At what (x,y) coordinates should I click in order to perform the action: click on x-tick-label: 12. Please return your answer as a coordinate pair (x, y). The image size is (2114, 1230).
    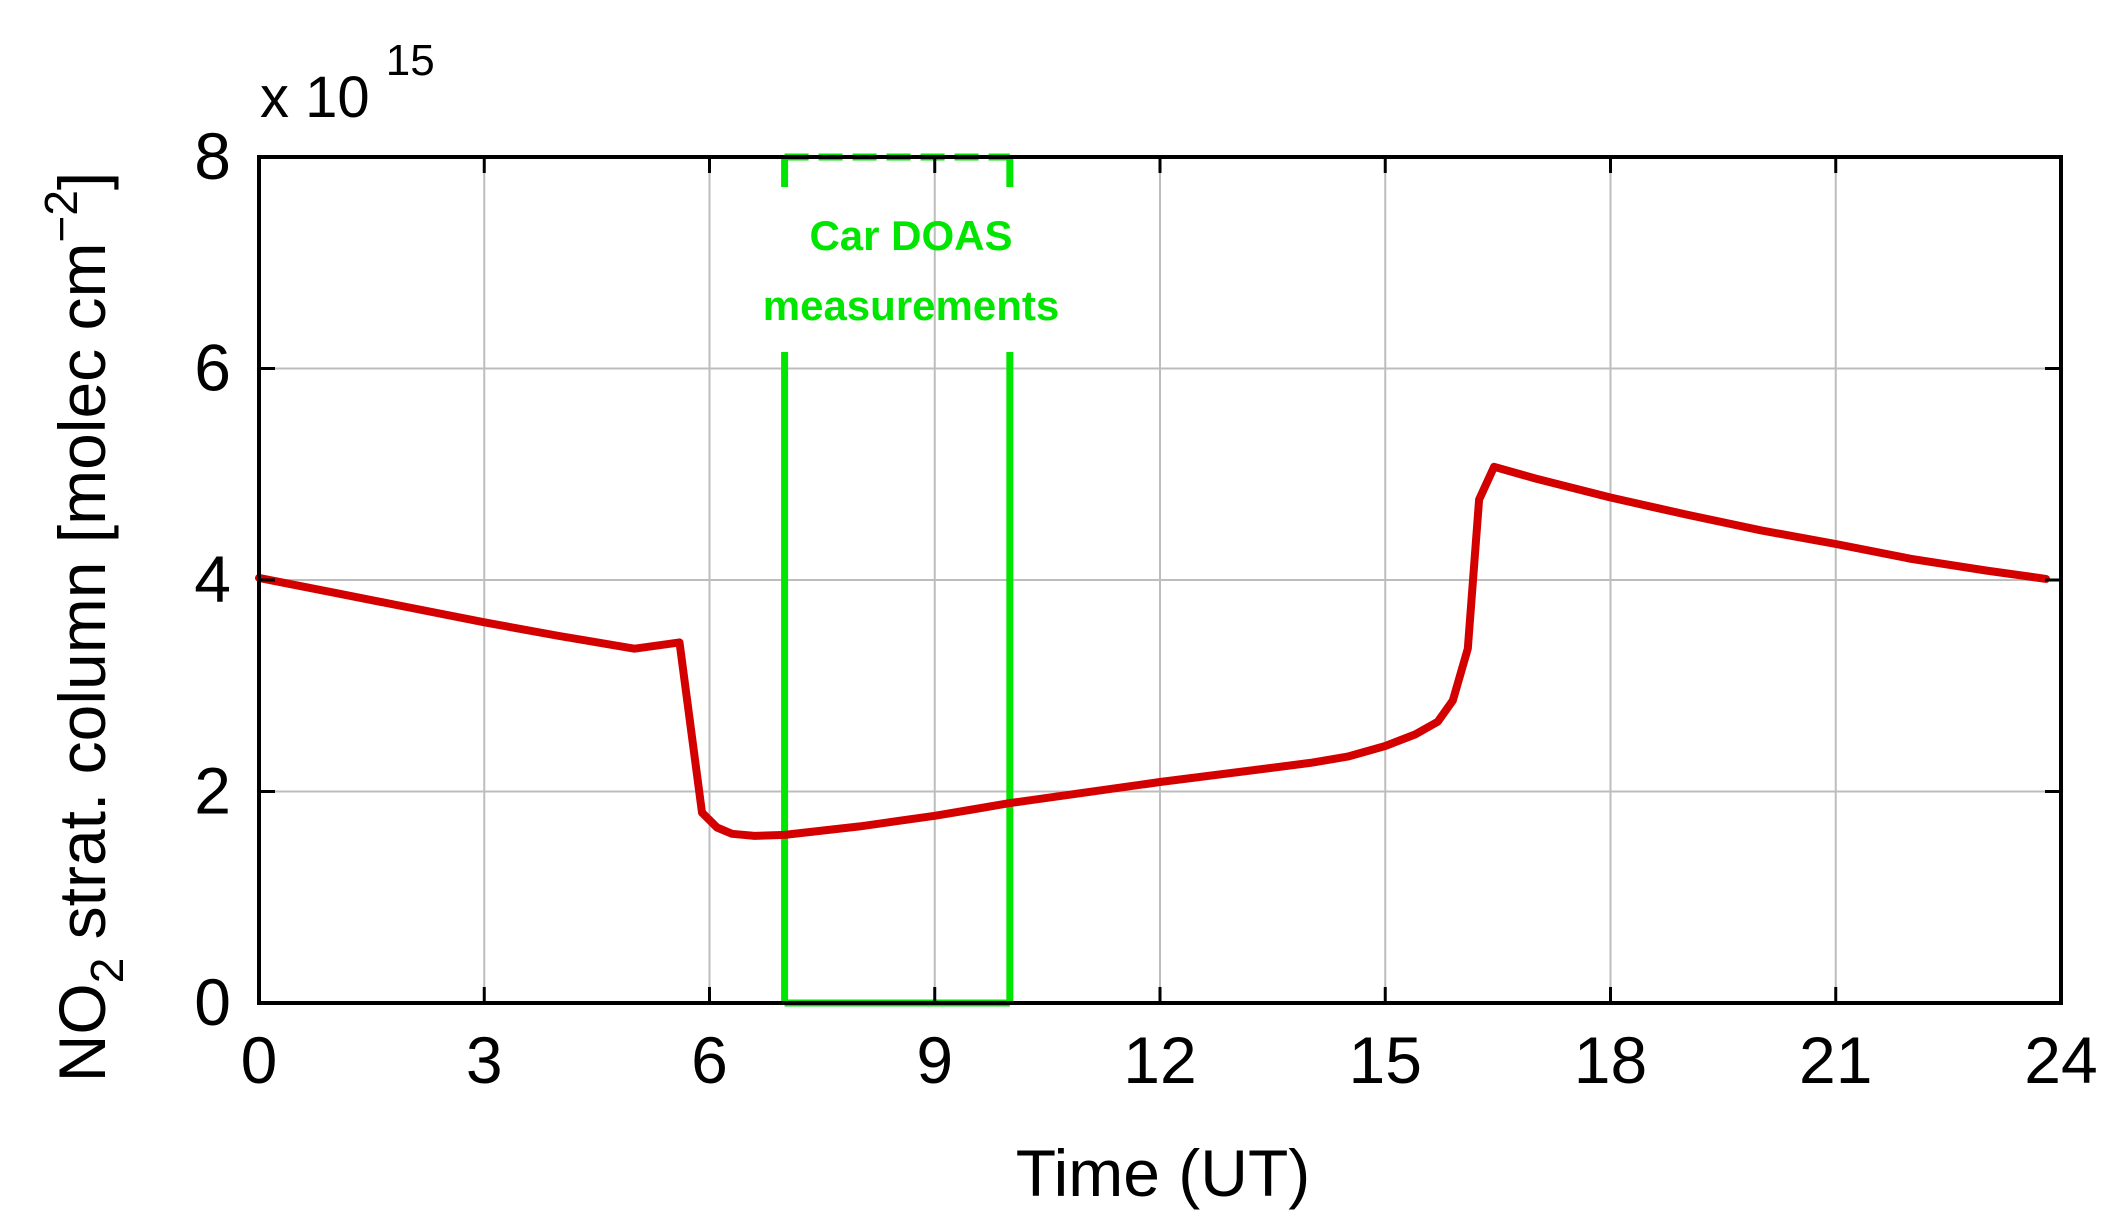
    Looking at the image, I should click on (1159, 1060).